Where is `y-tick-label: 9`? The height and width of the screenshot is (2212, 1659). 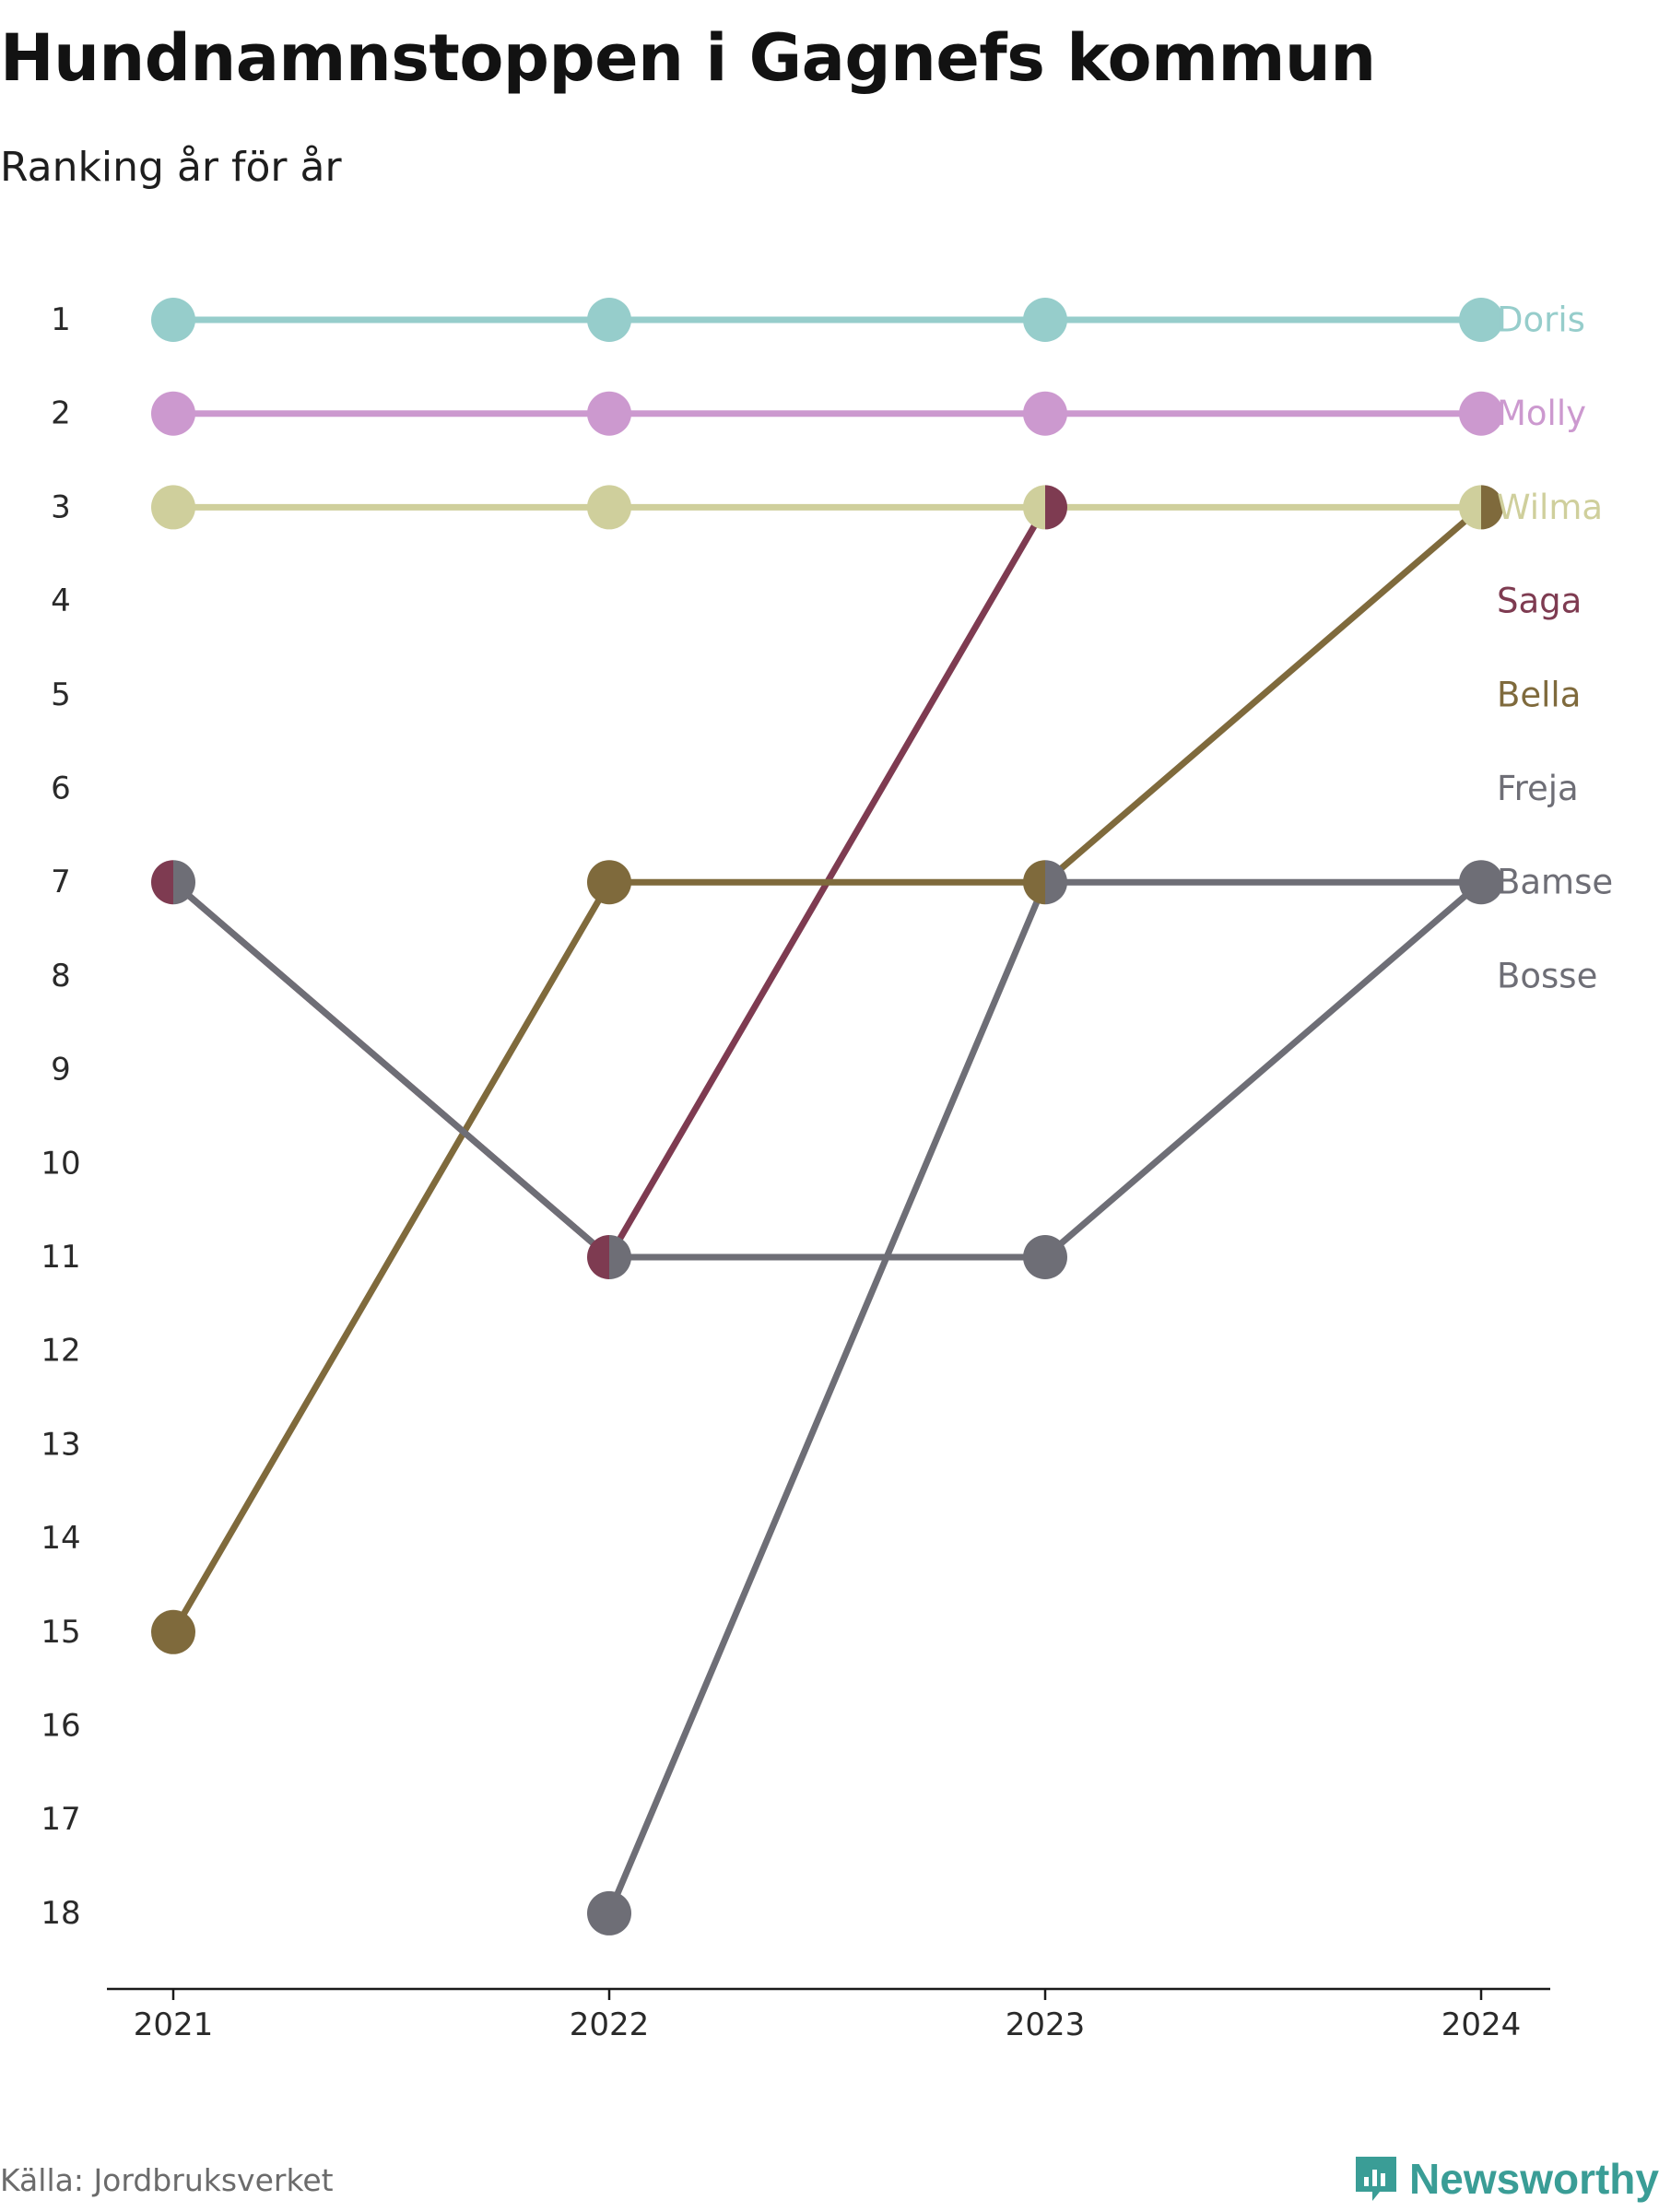 y-tick-label: 9 is located at coordinates (61, 1070).